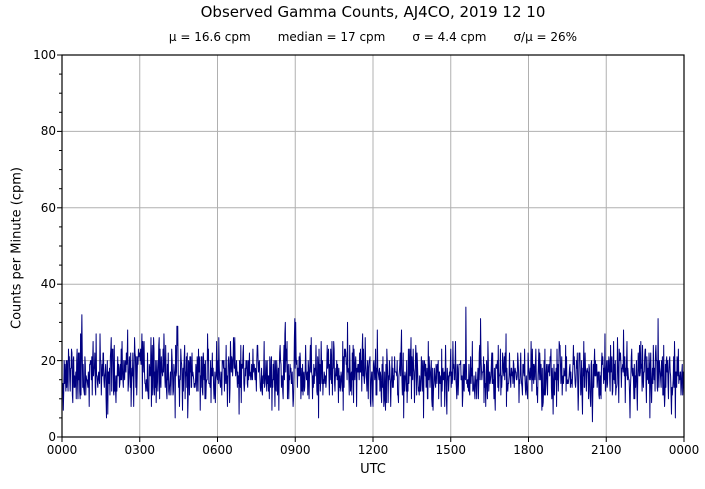  What do you see at coordinates (373, 469) in the screenshot?
I see `x-axis-label: UTC` at bounding box center [373, 469].